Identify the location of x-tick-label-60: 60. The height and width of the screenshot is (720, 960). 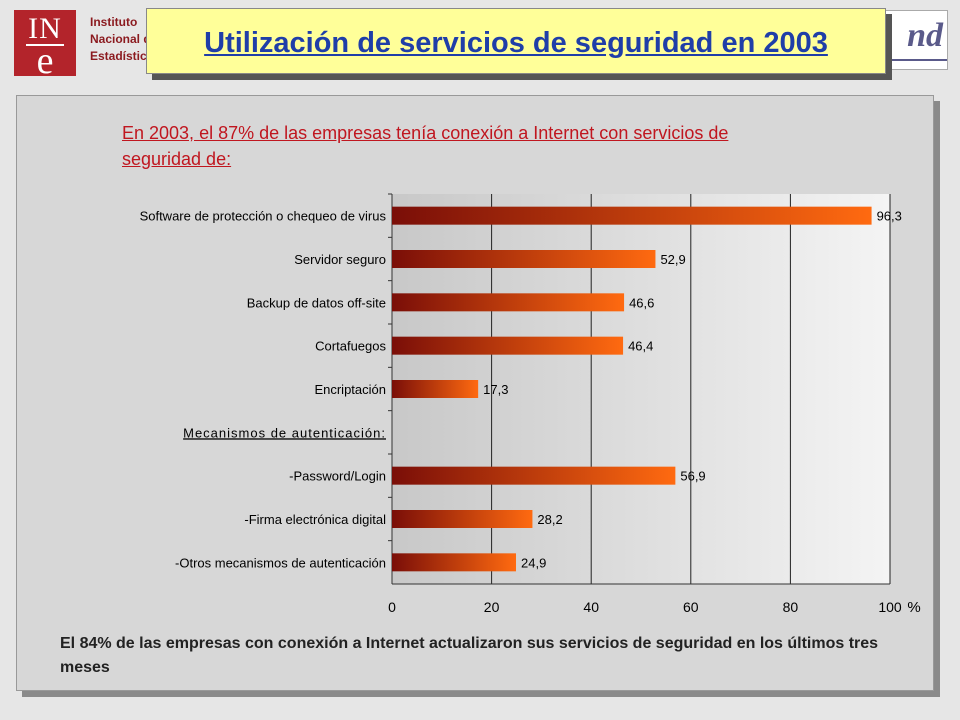
(691, 607).